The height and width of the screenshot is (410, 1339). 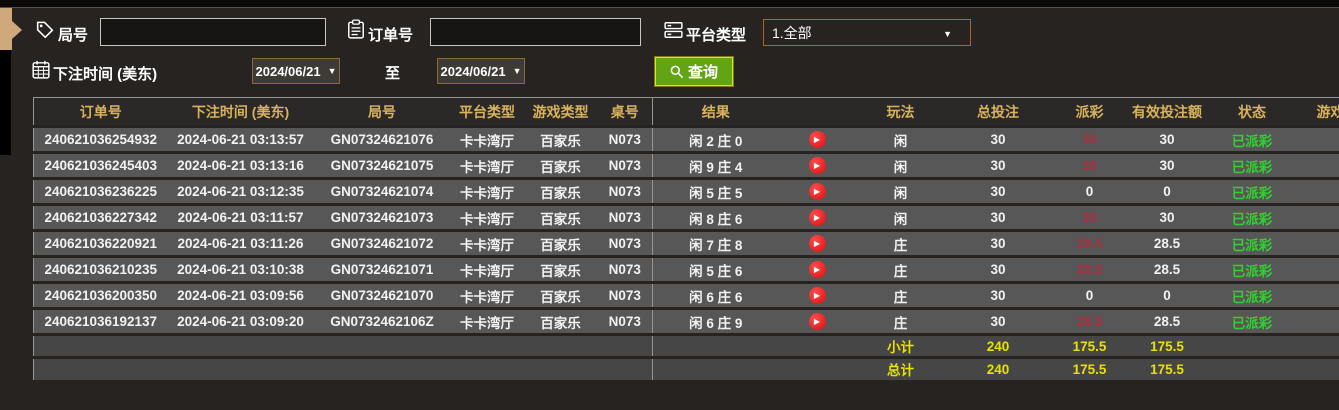 What do you see at coordinates (240, 269) in the screenshot?
I see `bet-time-cell: 2024-06-21 03:10:38` at bounding box center [240, 269].